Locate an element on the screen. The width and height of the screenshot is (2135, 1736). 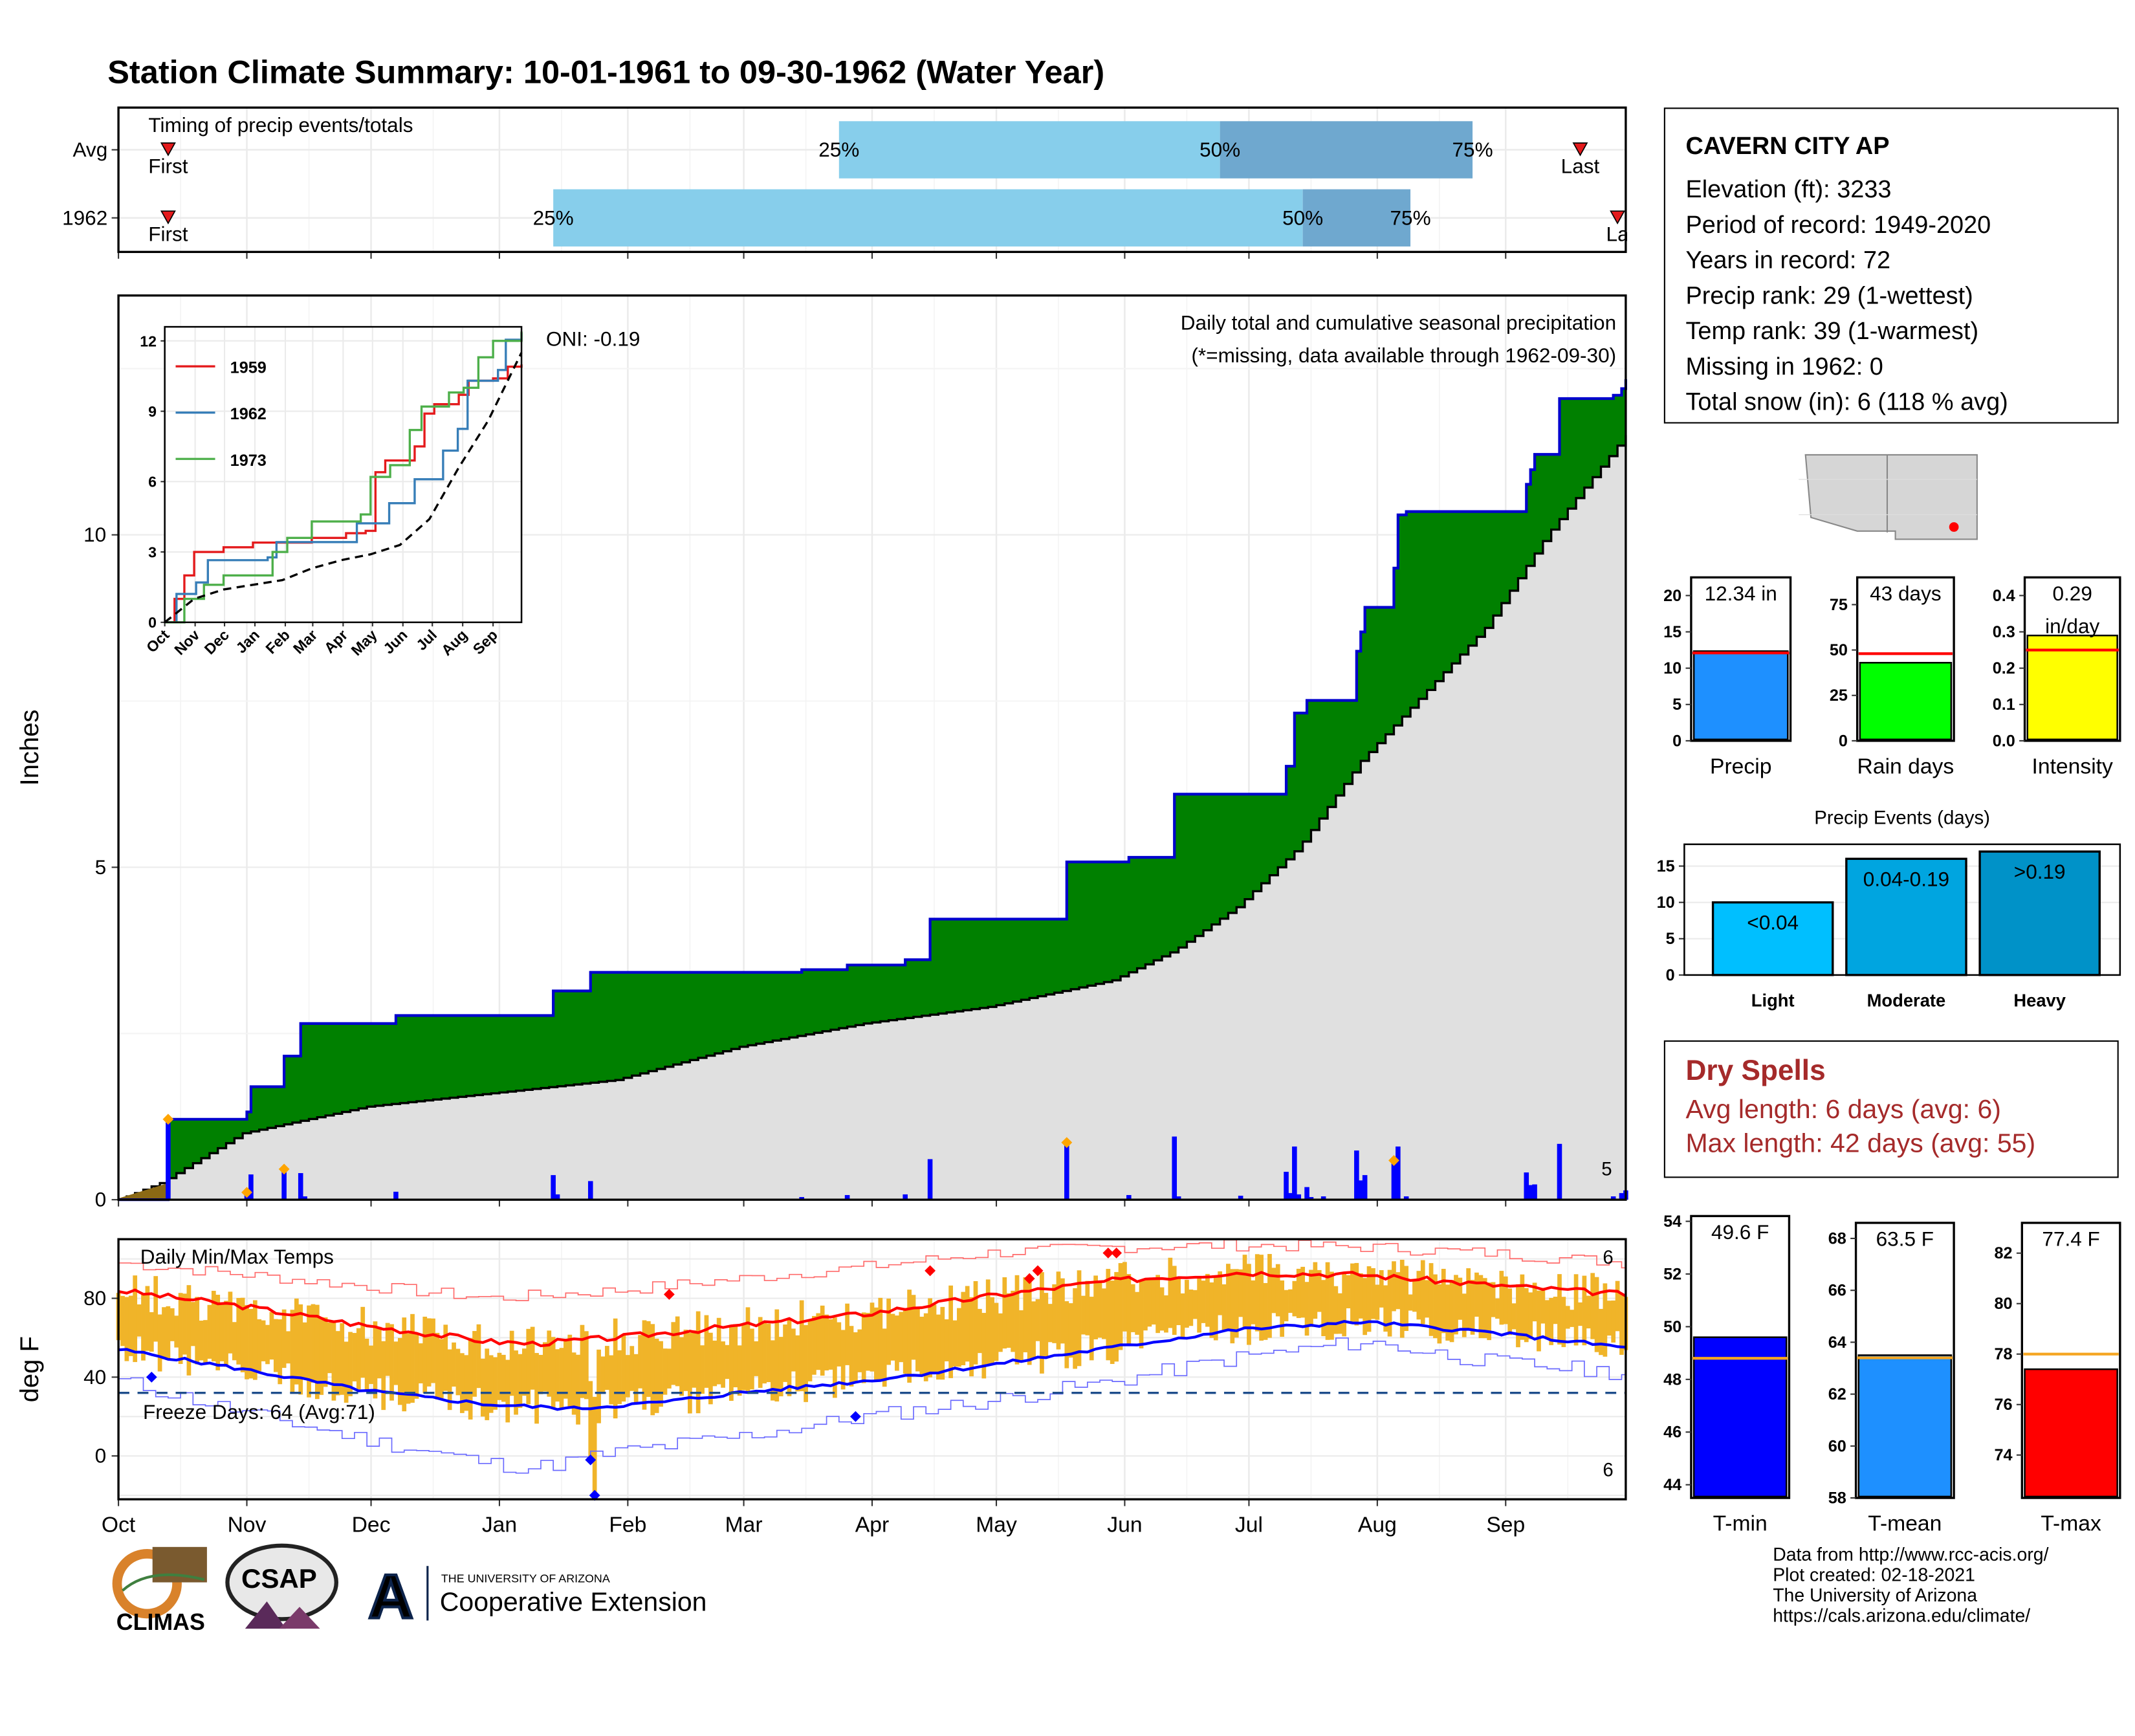
rain-days-bar is located at coordinates (1906, 701).